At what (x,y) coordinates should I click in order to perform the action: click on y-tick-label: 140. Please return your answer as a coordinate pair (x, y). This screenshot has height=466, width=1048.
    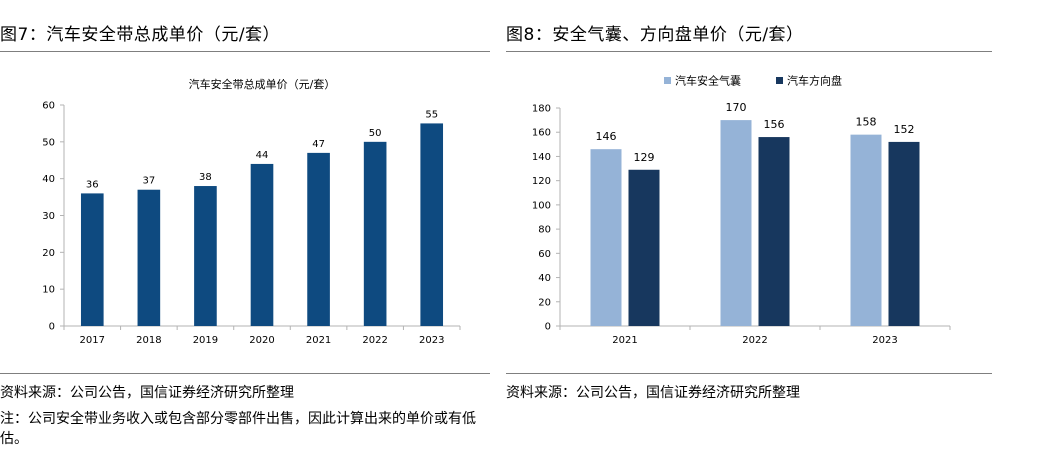
    Looking at the image, I should click on (541, 157).